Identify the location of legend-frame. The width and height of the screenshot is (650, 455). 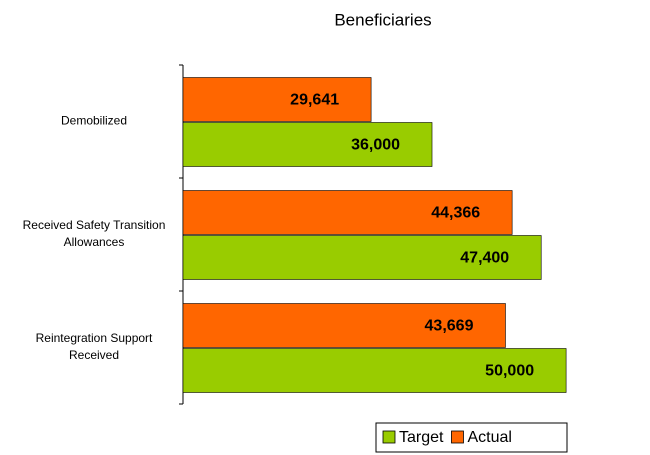
(471, 437).